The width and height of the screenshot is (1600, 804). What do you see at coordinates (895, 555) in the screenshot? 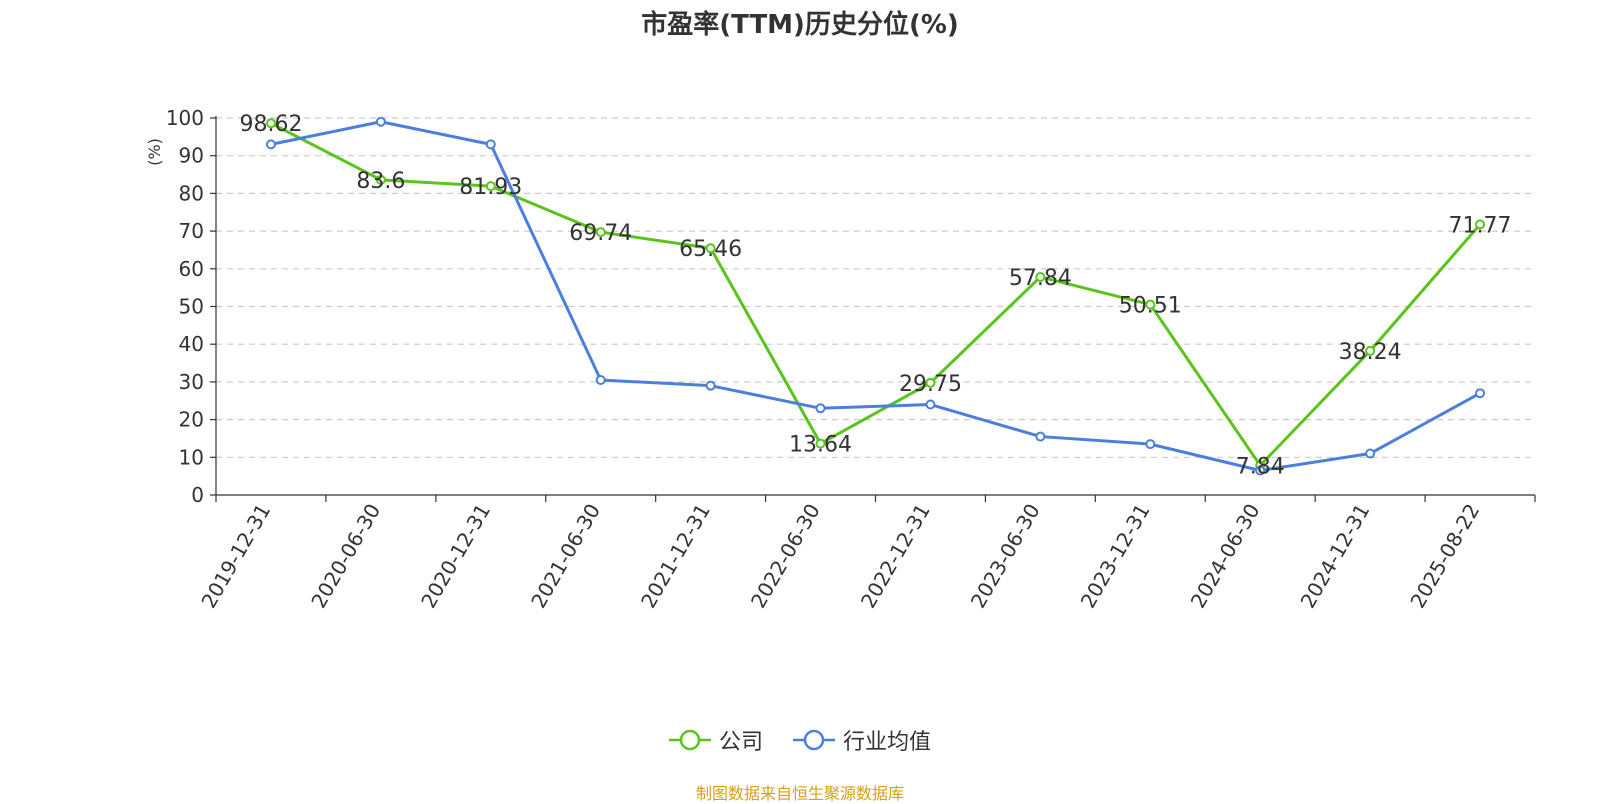
I see `x-tick-label: 2022-12-31` at bounding box center [895, 555].